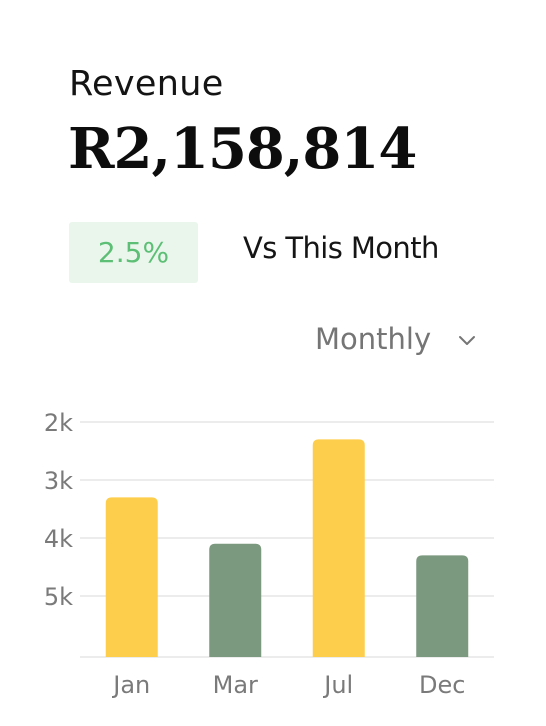 The width and height of the screenshot is (546, 726). I want to click on chevron-down-icon, so click(467, 340).